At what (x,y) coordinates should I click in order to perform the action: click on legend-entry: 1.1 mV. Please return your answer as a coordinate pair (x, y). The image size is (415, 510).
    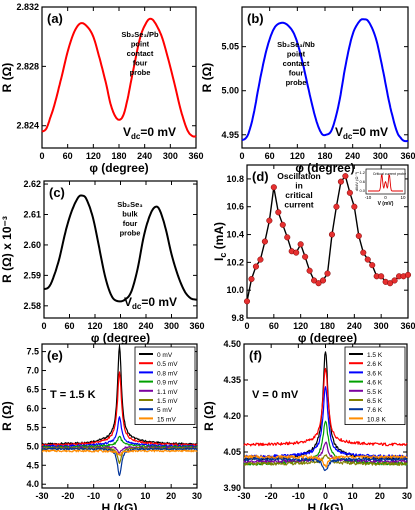
    Looking at the image, I should click on (167, 392).